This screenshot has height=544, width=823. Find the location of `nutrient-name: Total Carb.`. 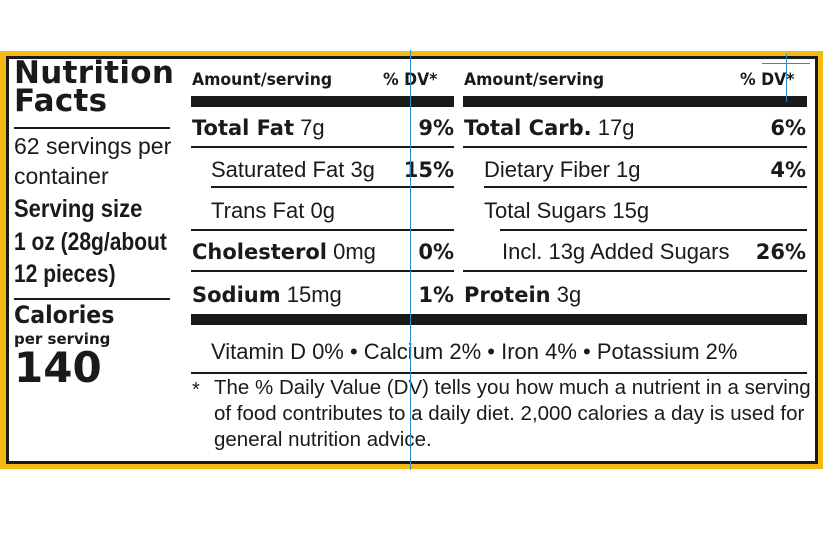

nutrient-name: Total Carb. is located at coordinates (528, 128).